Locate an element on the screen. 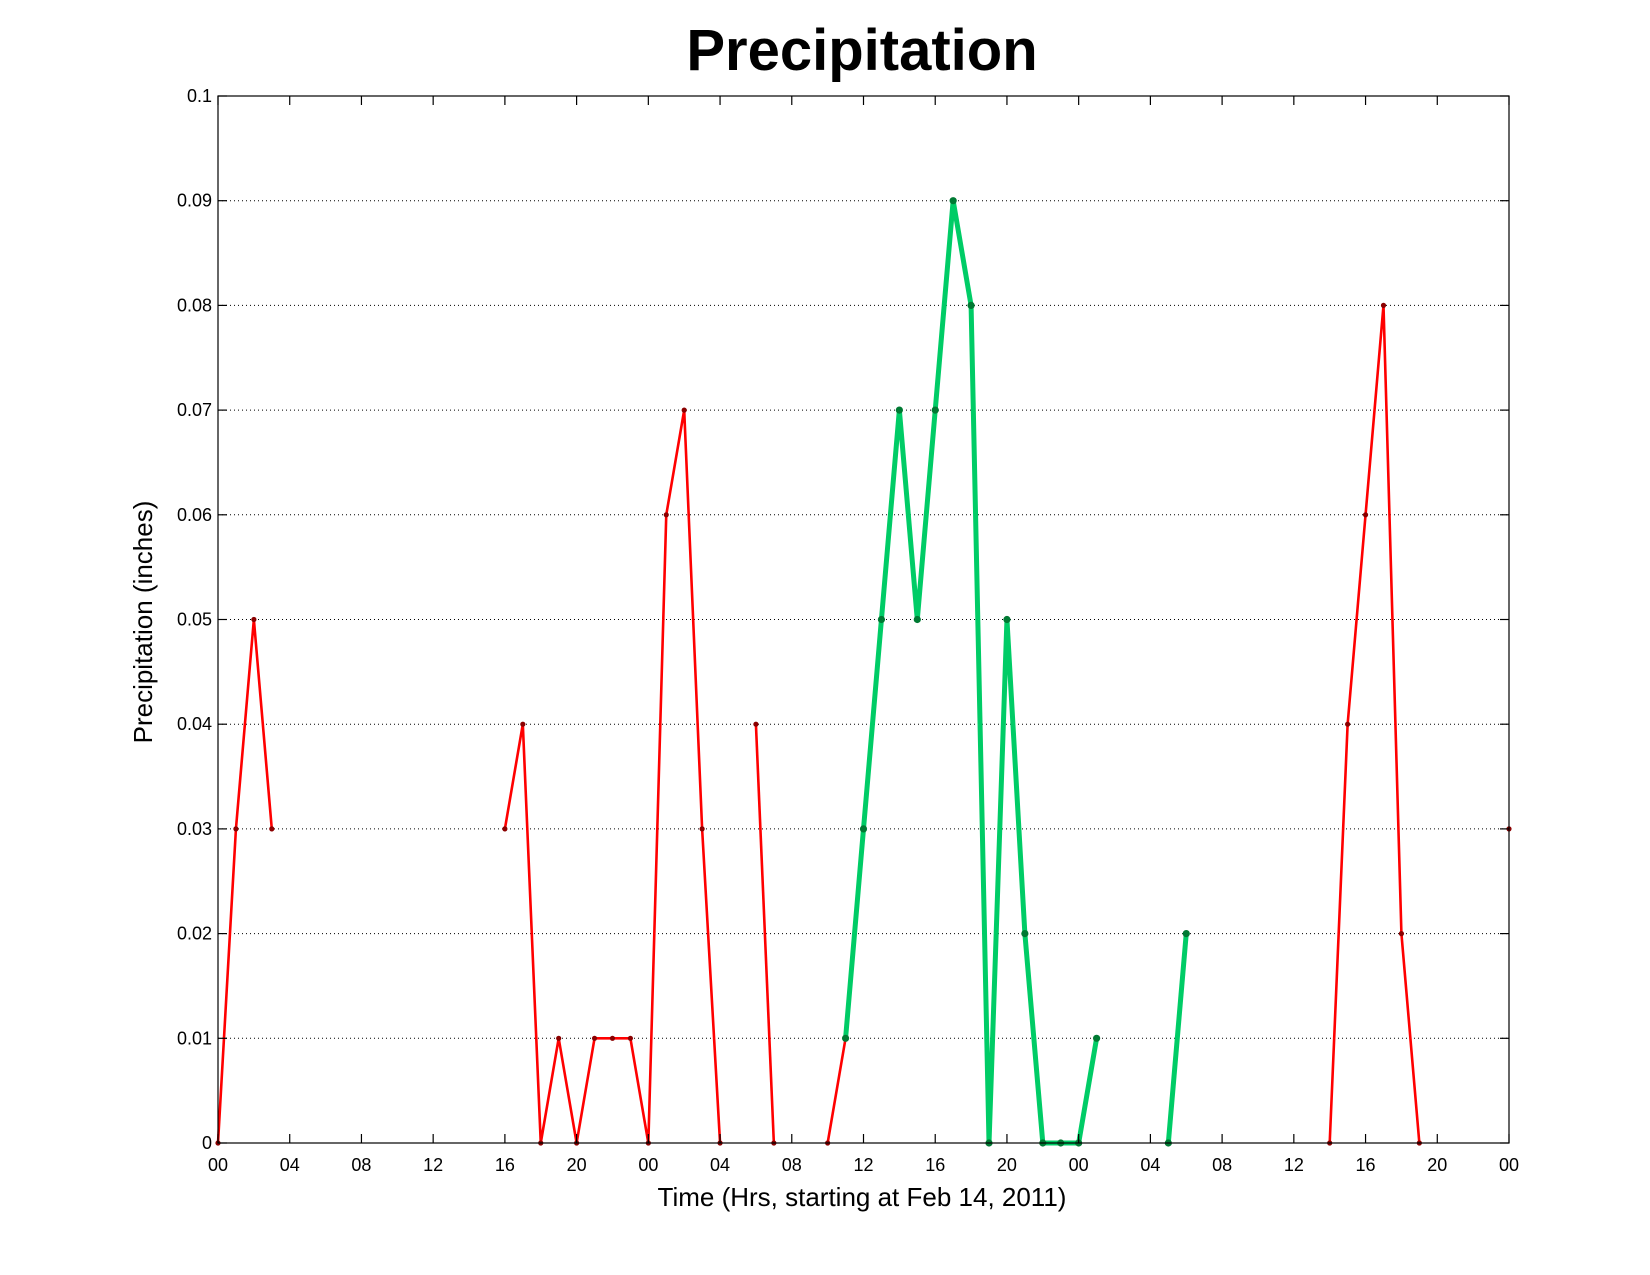 This screenshot has width=1650, height=1275. x-axis-label: Time (Hrs, starting at Feb 14, 2011) is located at coordinates (862, 1197).